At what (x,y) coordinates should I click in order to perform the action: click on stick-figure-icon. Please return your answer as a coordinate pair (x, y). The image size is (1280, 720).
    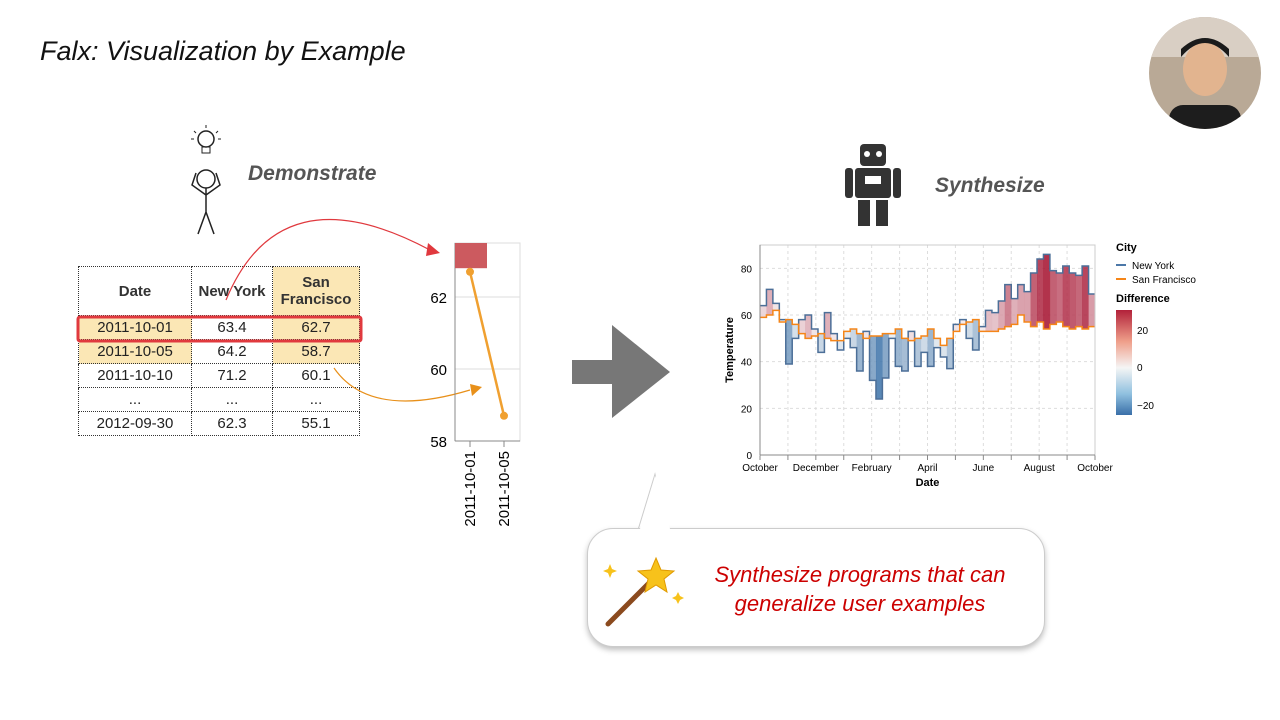
    Looking at the image, I should click on (206, 202).